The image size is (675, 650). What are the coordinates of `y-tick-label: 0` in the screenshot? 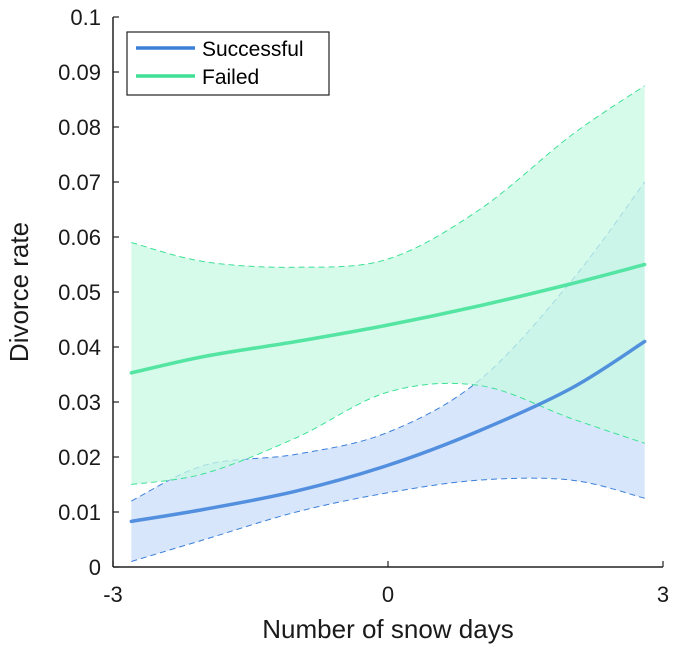 It's located at (95, 567).